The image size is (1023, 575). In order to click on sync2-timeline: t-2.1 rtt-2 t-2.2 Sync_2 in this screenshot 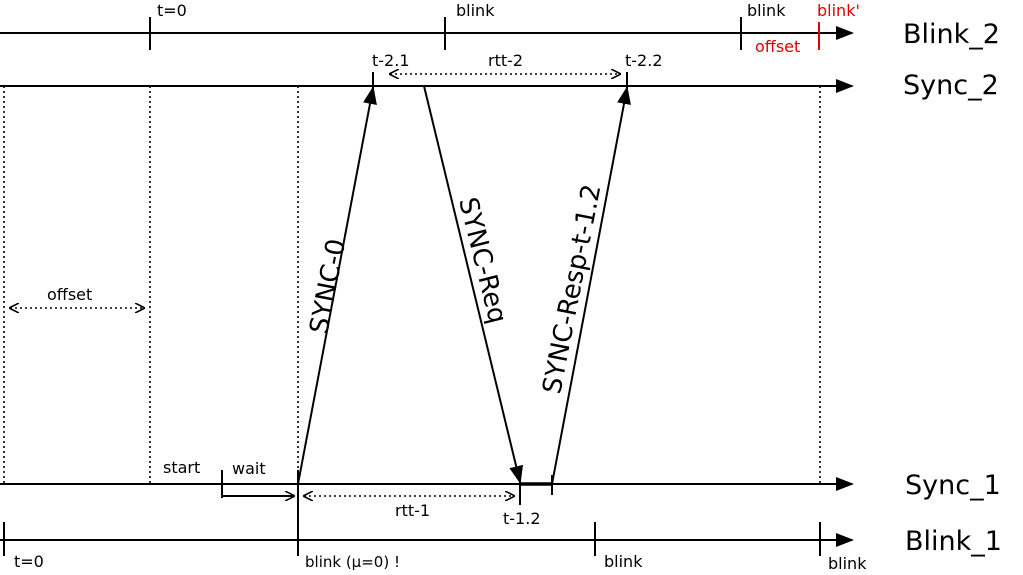, I will do `click(499, 76)`.